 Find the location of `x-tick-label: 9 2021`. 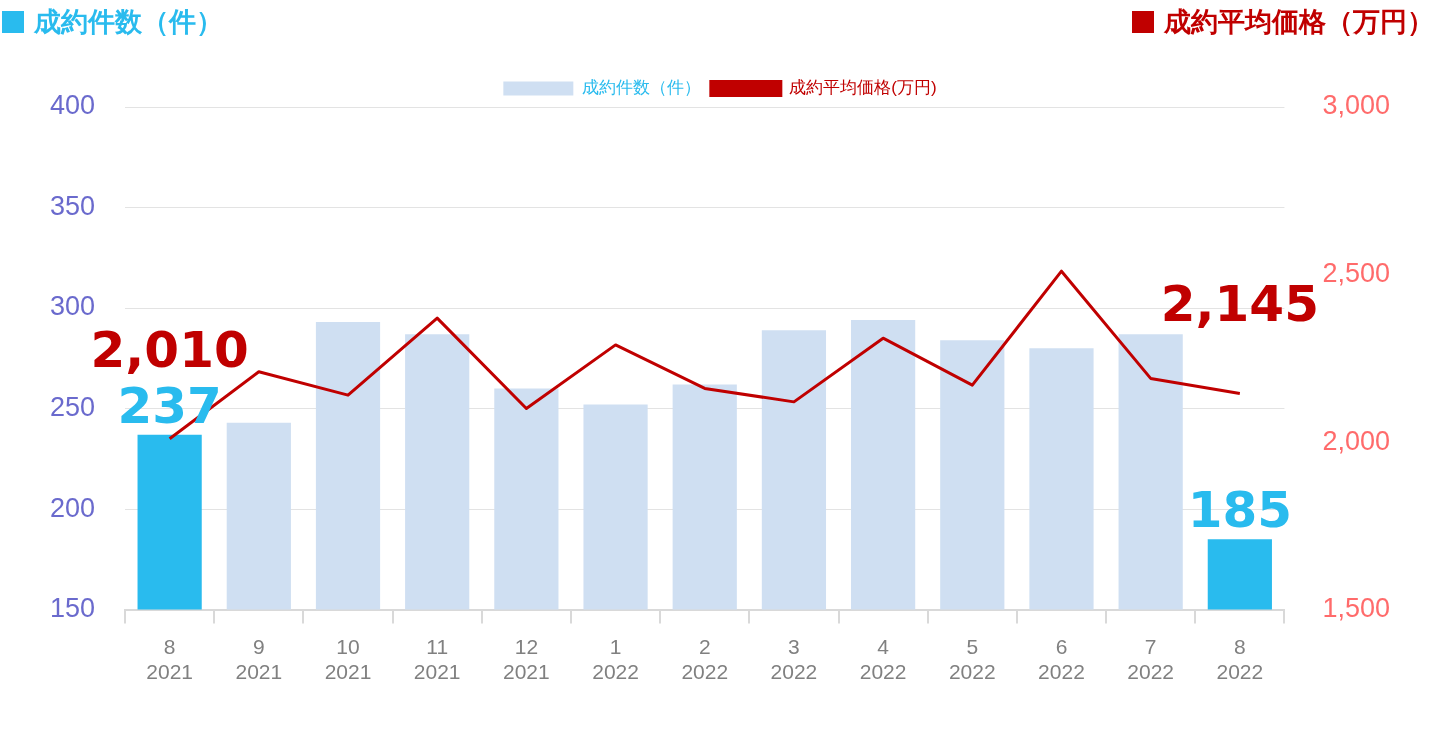

x-tick-label: 9 2021 is located at coordinates (259, 659).